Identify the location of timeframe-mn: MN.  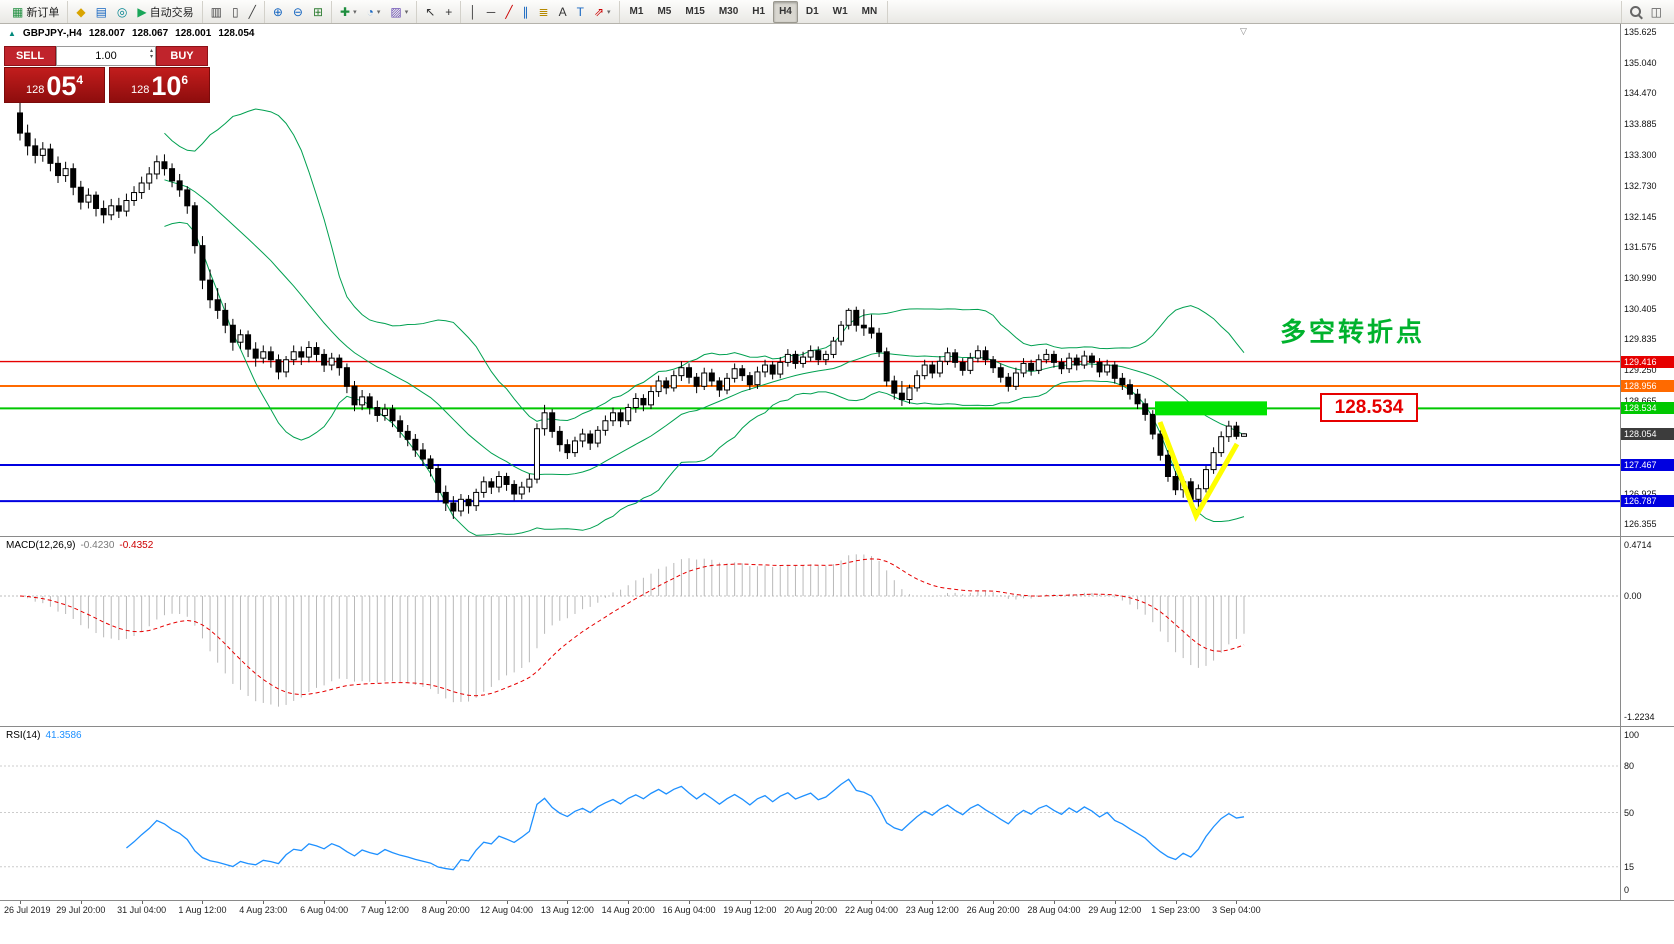
(869, 11).